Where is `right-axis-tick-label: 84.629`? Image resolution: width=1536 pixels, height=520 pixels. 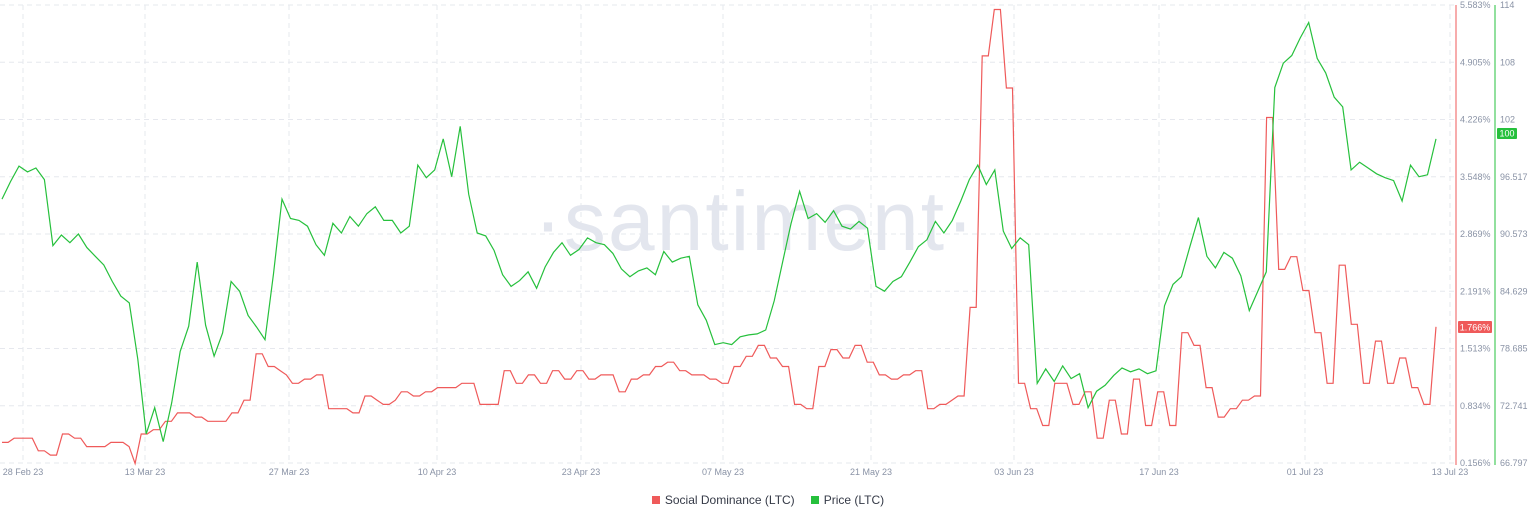 right-axis-tick-label: 84.629 is located at coordinates (1514, 291).